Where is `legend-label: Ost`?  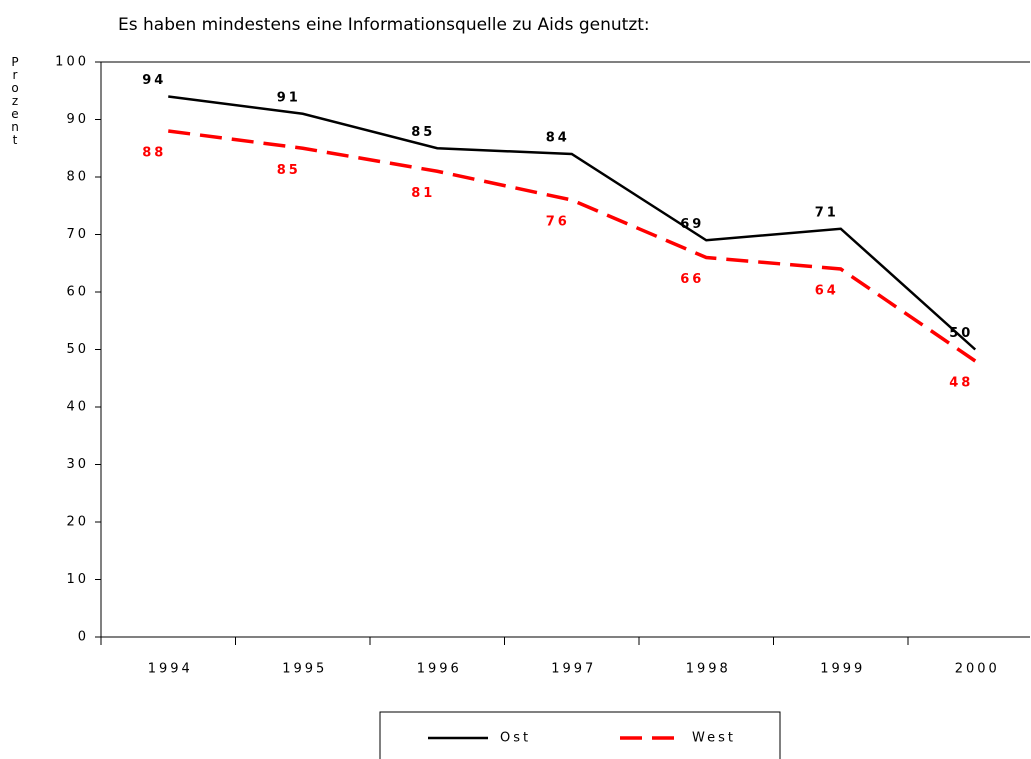
legend-label: Ost is located at coordinates (515, 738).